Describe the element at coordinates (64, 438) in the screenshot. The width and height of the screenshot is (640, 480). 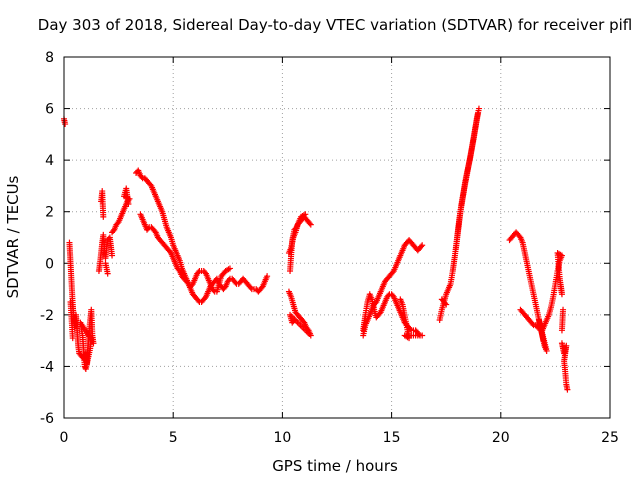
I see `x-tick-label: 0` at that location.